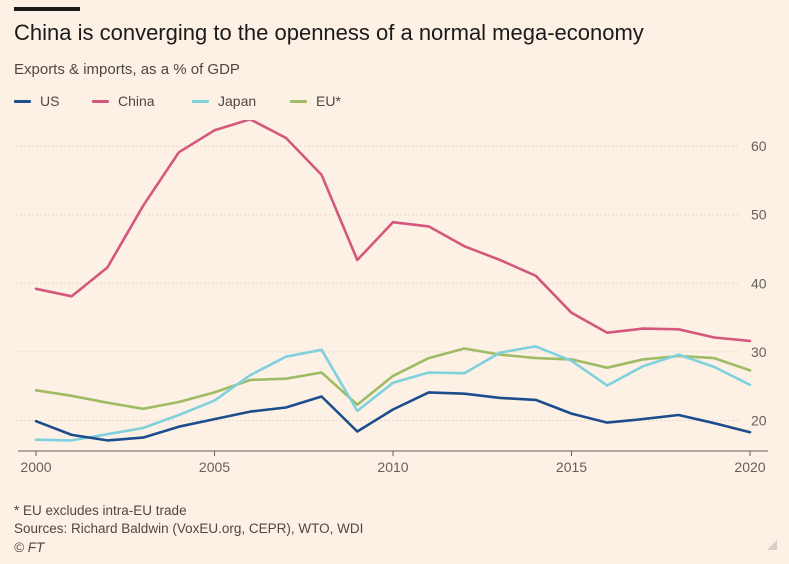 The height and width of the screenshot is (564, 789). What do you see at coordinates (392, 467) in the screenshot?
I see `x-tick-label-2010: 2010` at bounding box center [392, 467].